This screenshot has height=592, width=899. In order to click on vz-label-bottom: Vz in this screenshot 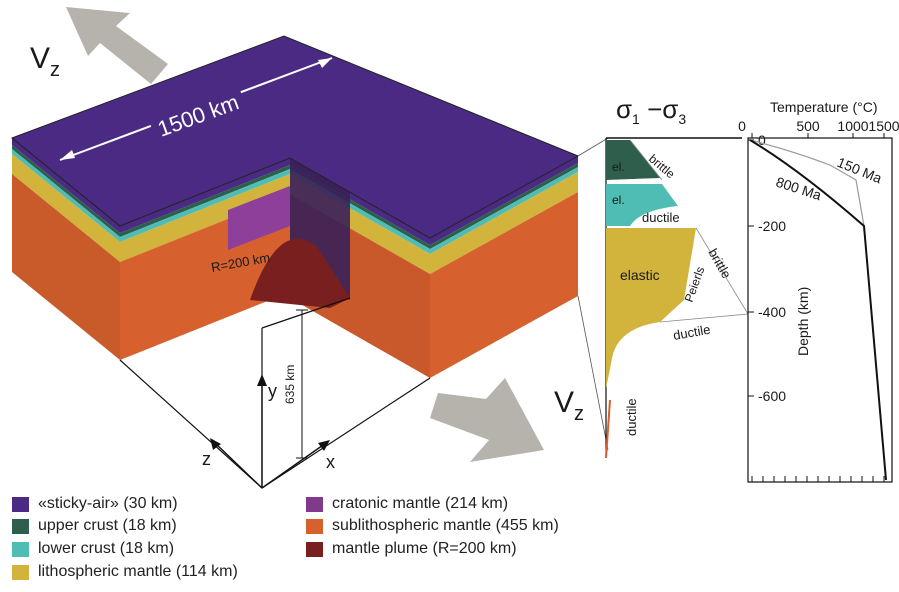, I will do `click(569, 405)`.